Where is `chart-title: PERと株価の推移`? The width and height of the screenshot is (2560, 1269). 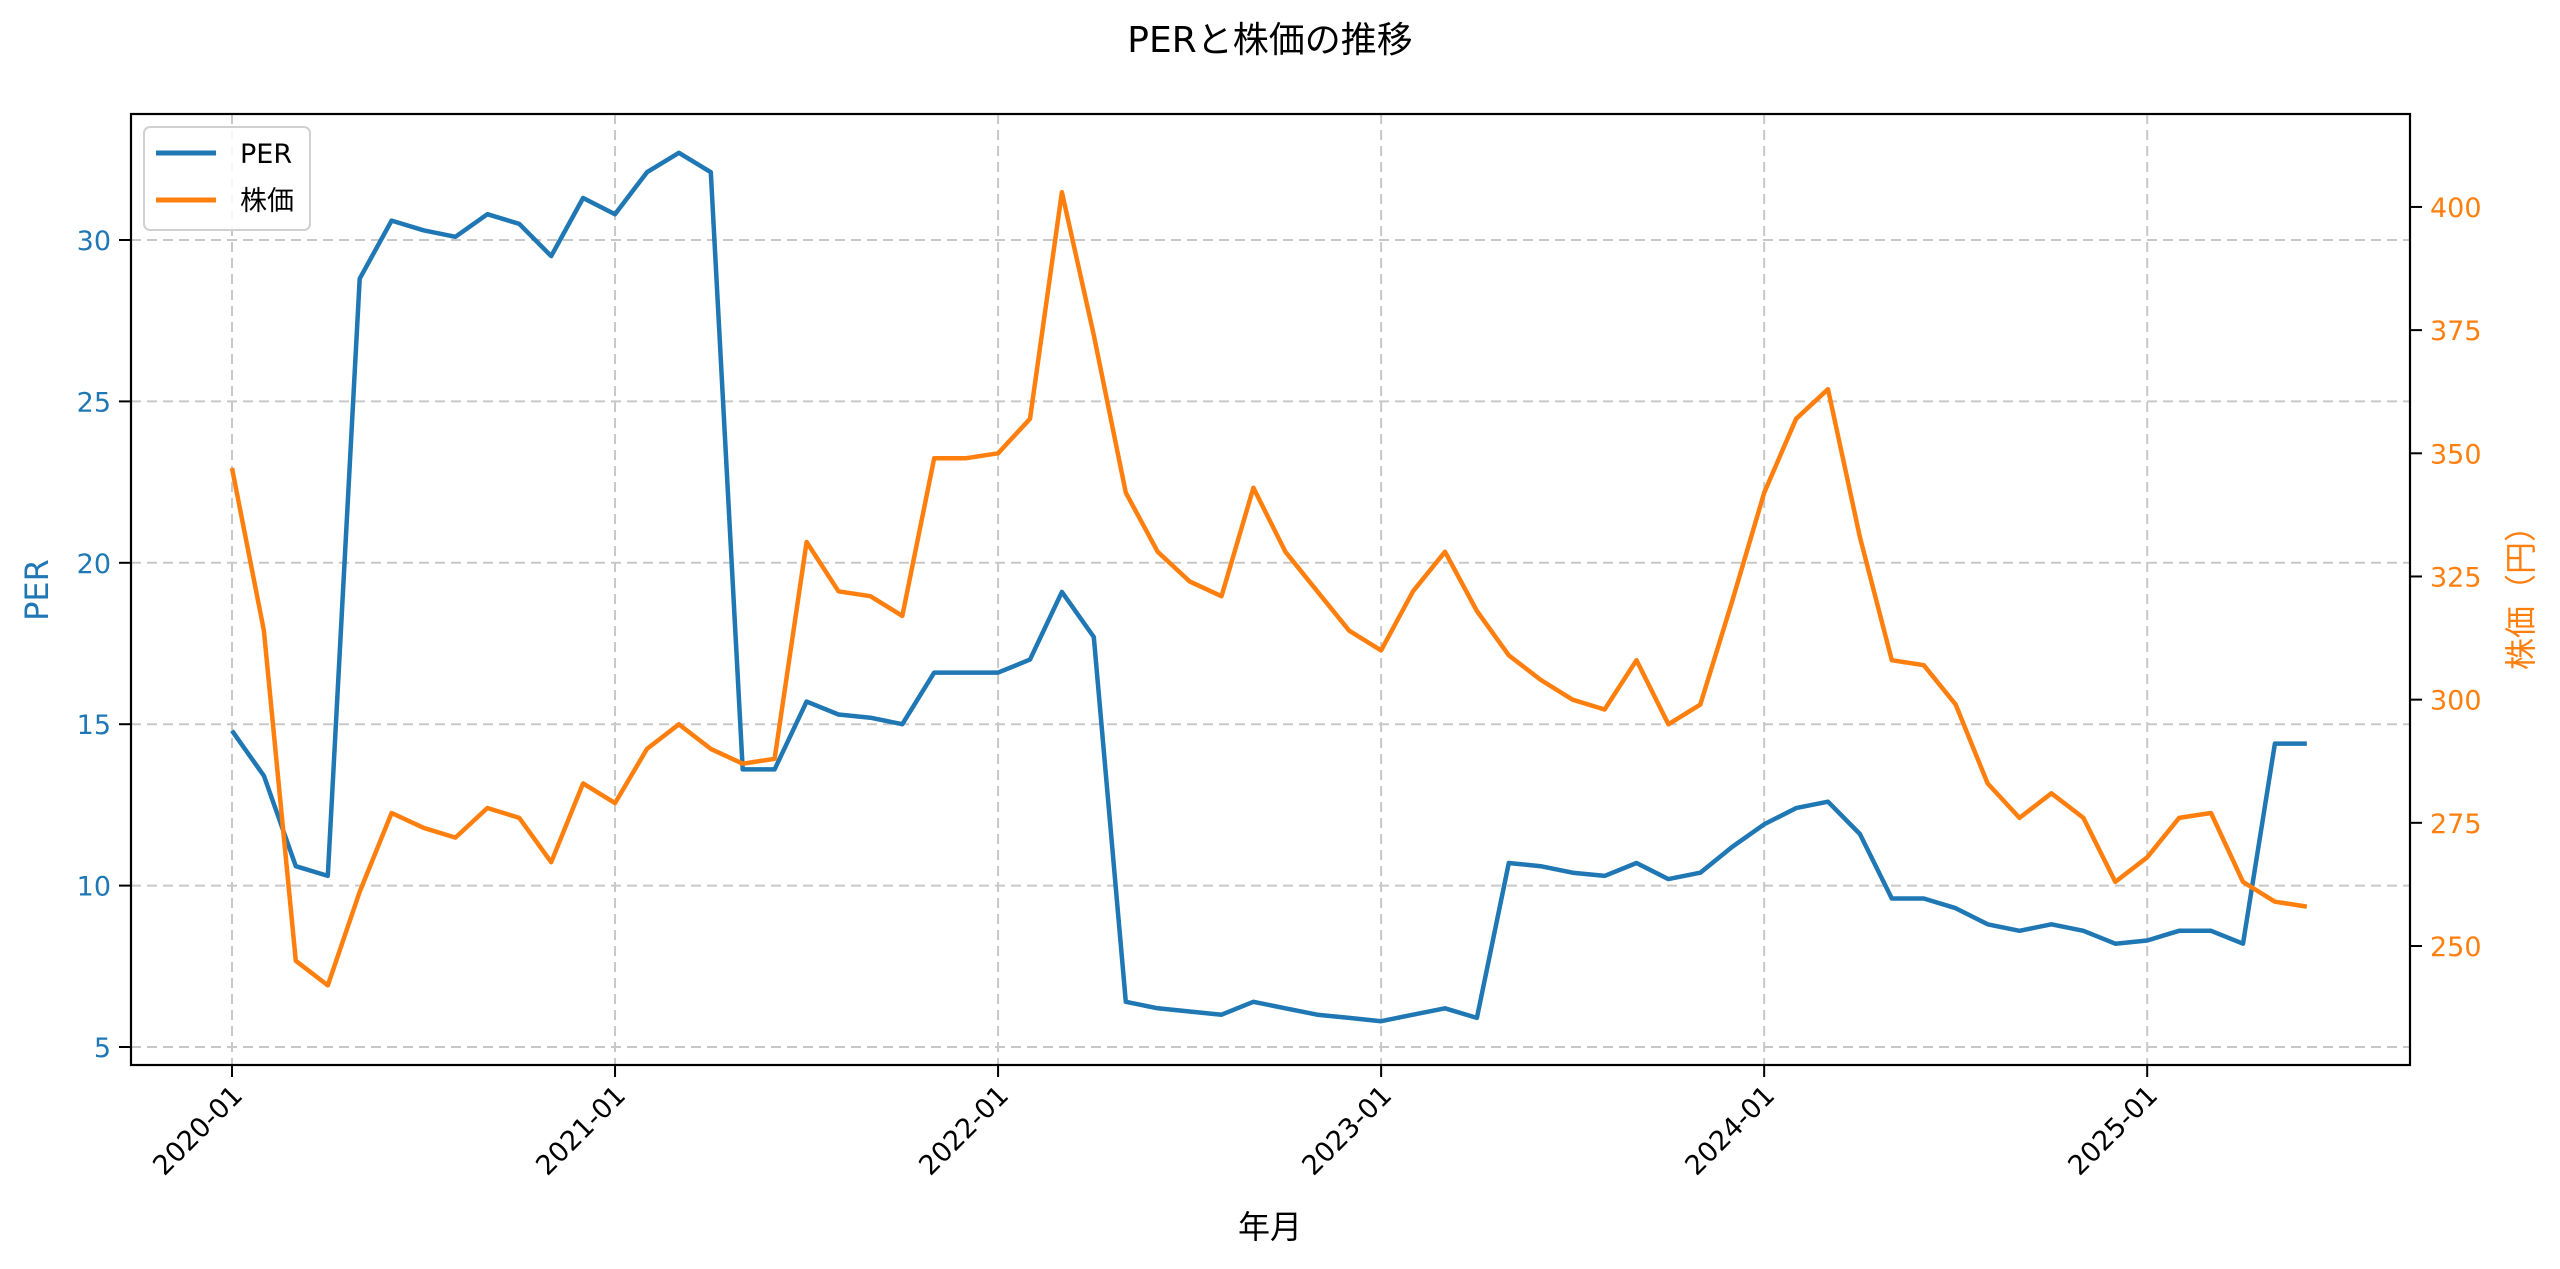 chart-title: PERと株価の推移 is located at coordinates (1269, 40).